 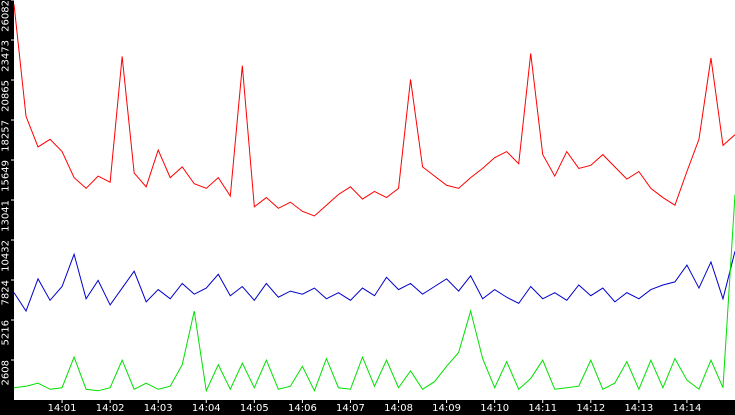 What do you see at coordinates (5, 16) in the screenshot?
I see `y-tick-label: 26082` at bounding box center [5, 16].